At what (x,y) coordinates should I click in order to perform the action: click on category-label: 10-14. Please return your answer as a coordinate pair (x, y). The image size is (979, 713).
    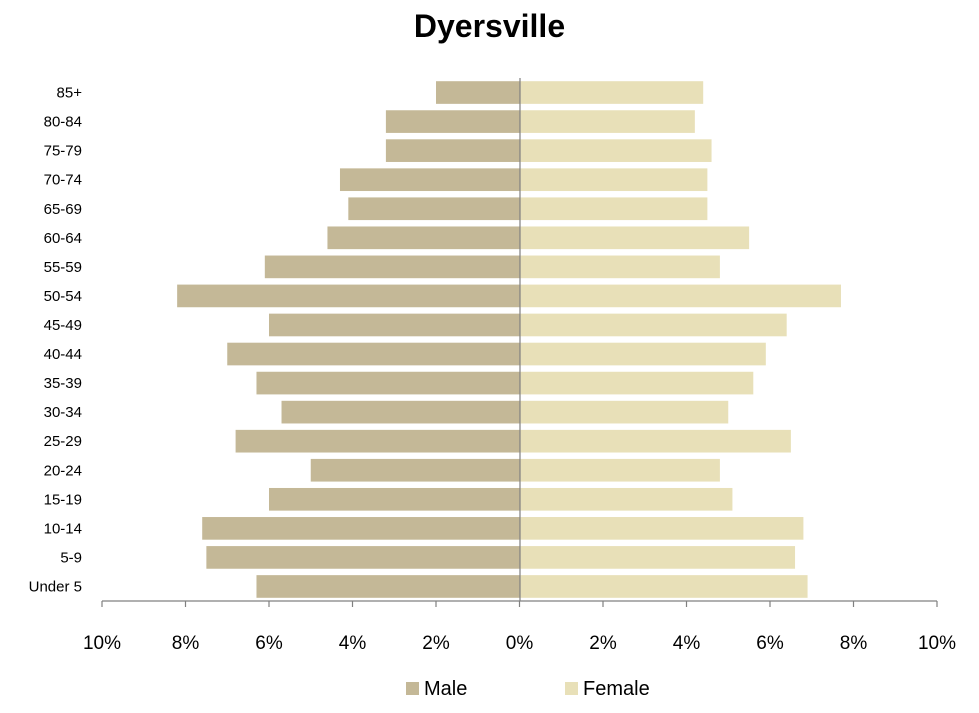
    Looking at the image, I should click on (63, 528).